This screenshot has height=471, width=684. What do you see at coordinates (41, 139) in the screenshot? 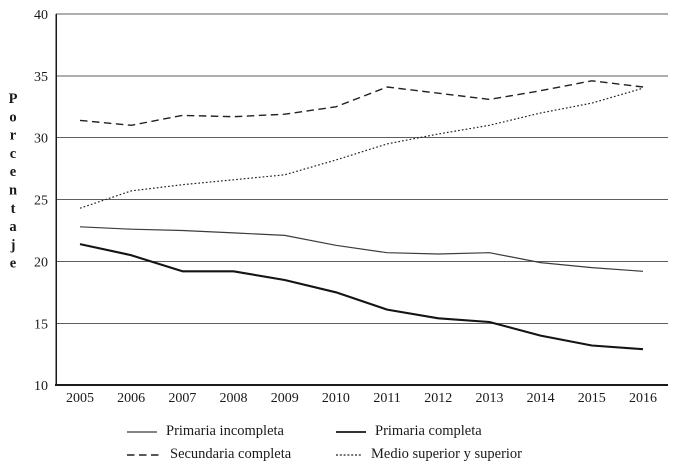
I see `y-tick-label-30: 30` at bounding box center [41, 139].